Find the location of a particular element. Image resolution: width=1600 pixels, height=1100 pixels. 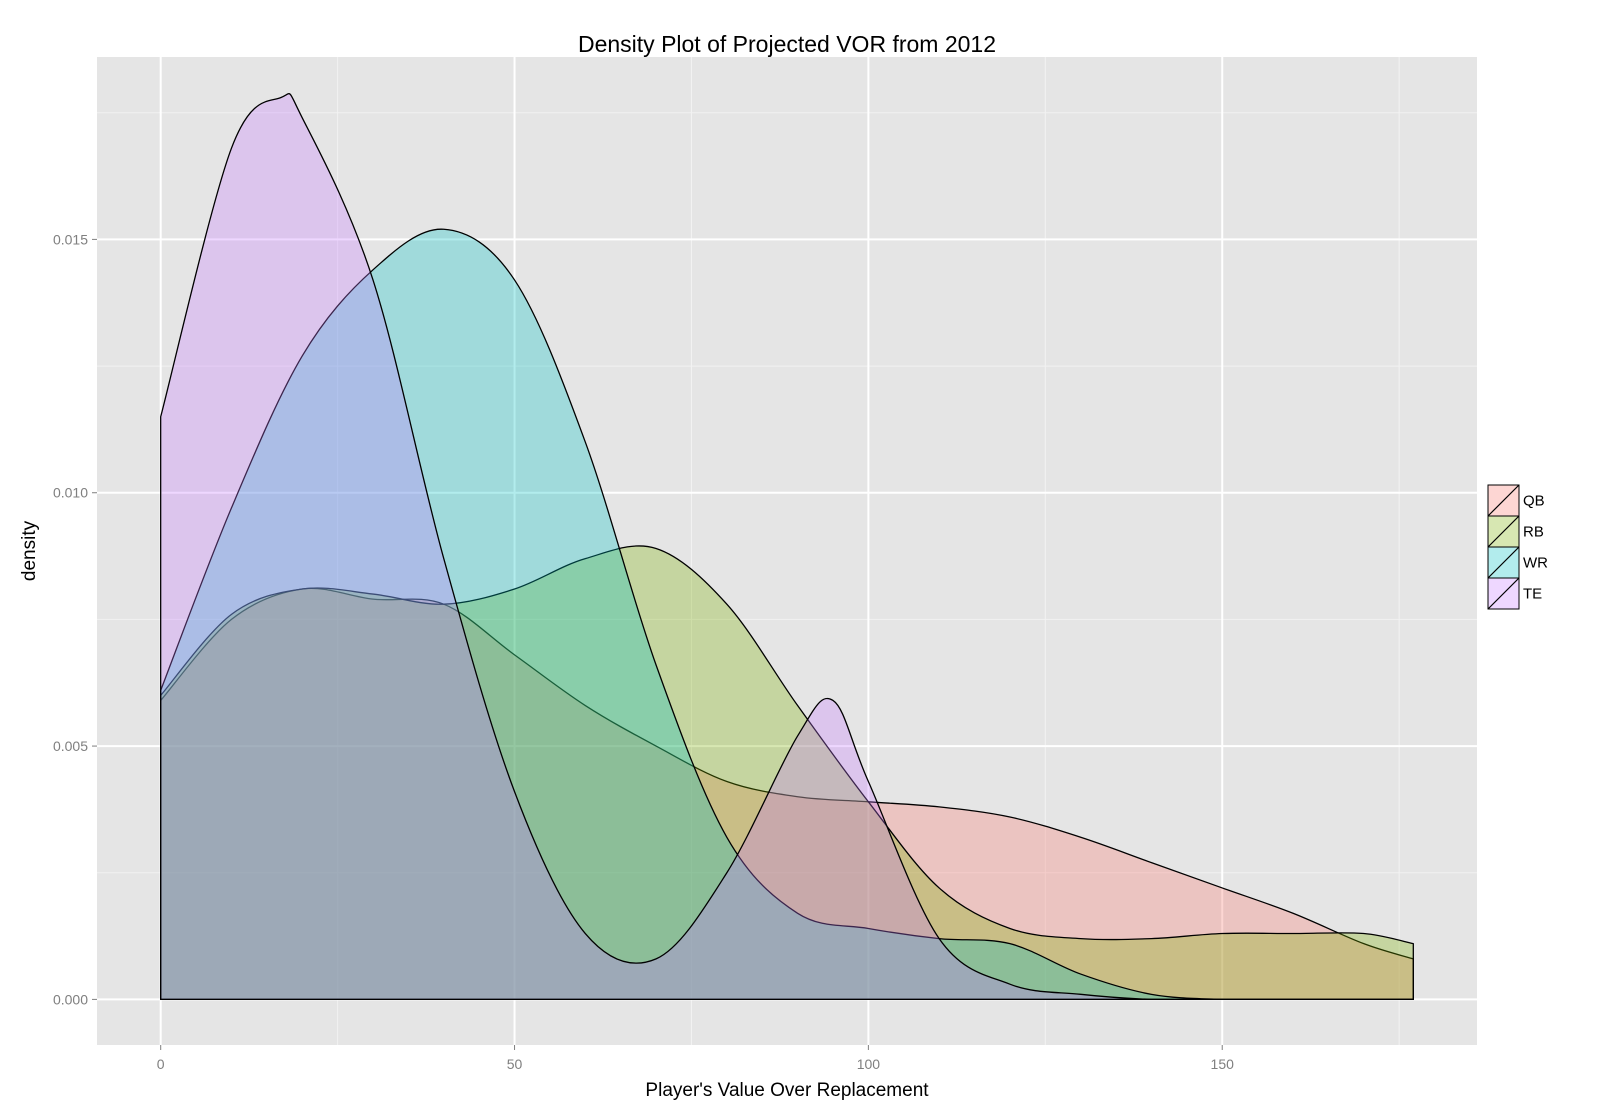

legend-label-rb: RB is located at coordinates (1533, 532).